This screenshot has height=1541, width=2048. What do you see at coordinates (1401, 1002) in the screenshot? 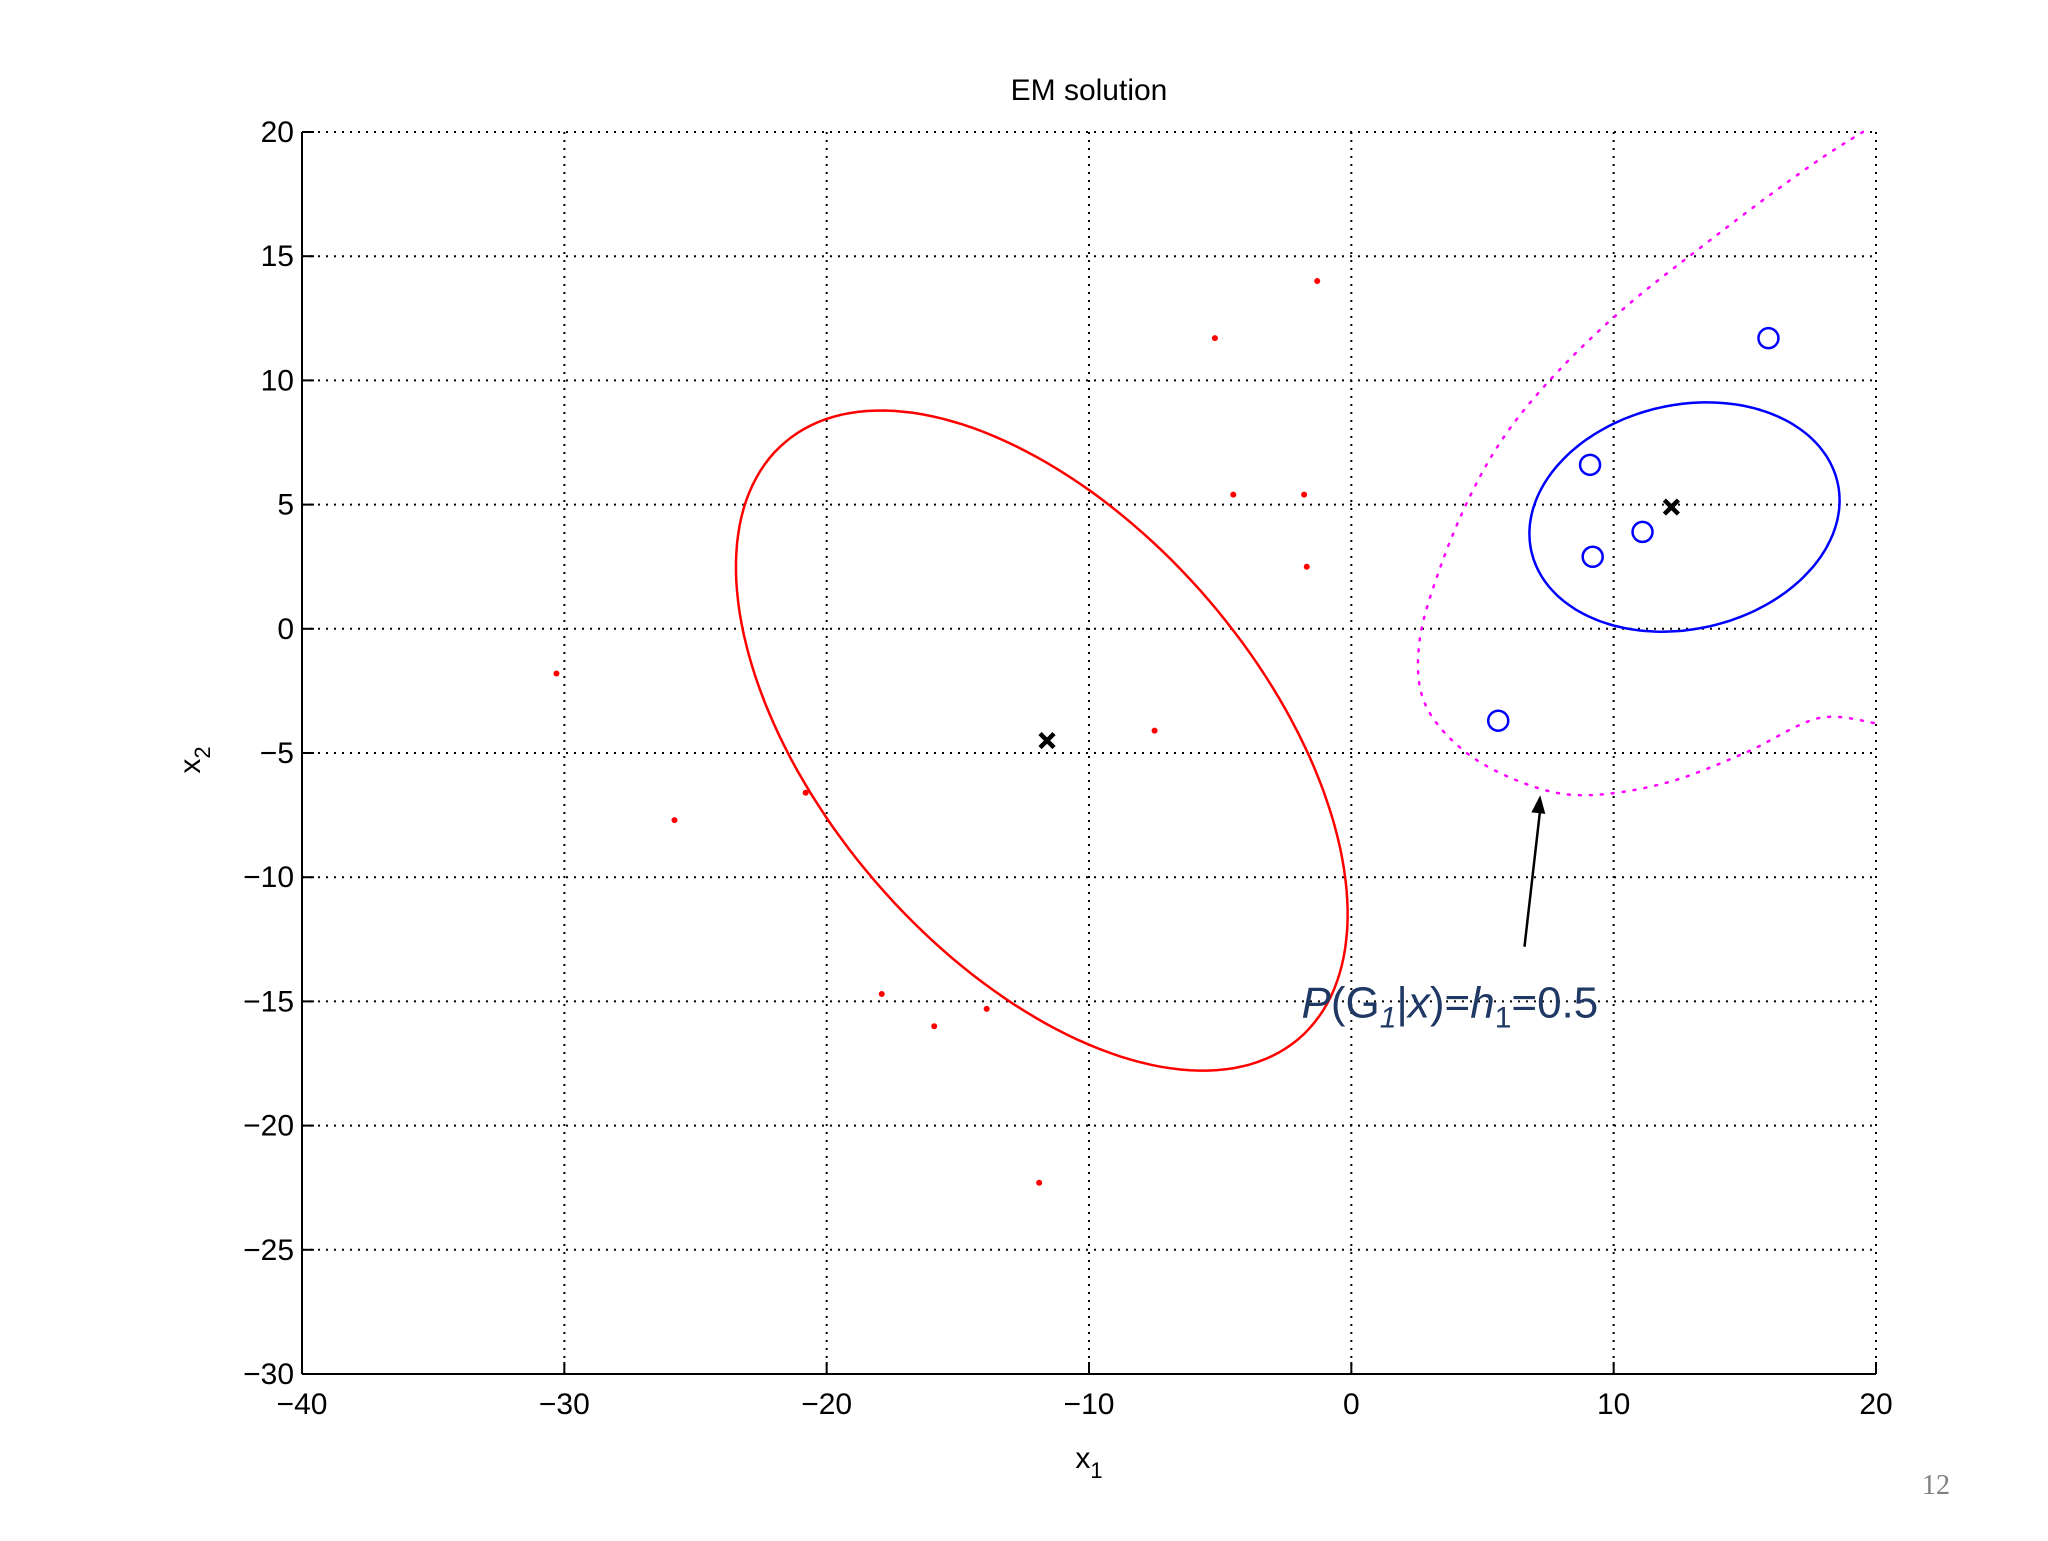
I see `annotation-part: |` at bounding box center [1401, 1002].